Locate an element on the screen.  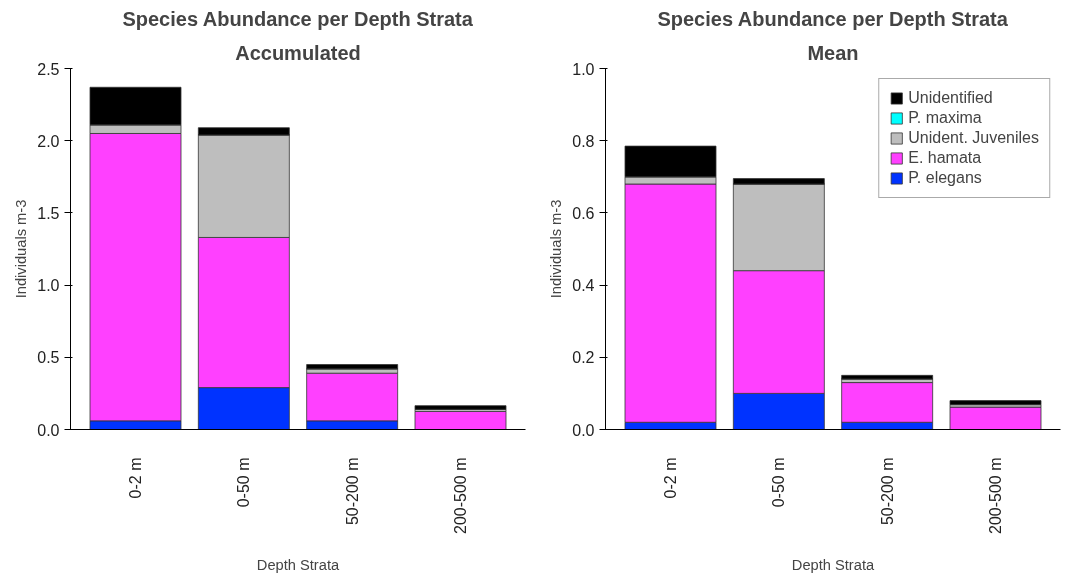
y-tick-label: 0.5 is located at coordinates (48, 358).